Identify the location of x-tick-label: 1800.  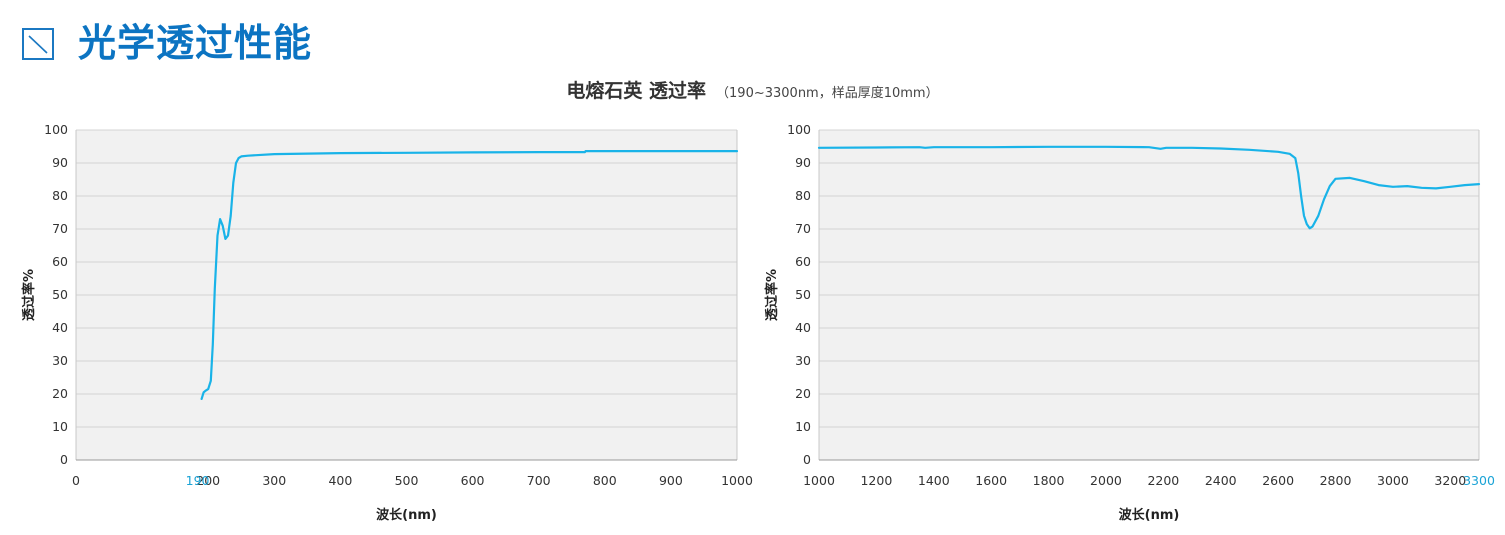
(1049, 480).